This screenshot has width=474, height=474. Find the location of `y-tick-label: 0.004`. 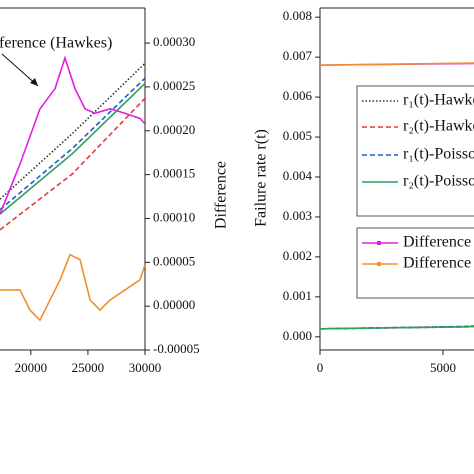

y-tick-label: 0.004 is located at coordinates (298, 175).